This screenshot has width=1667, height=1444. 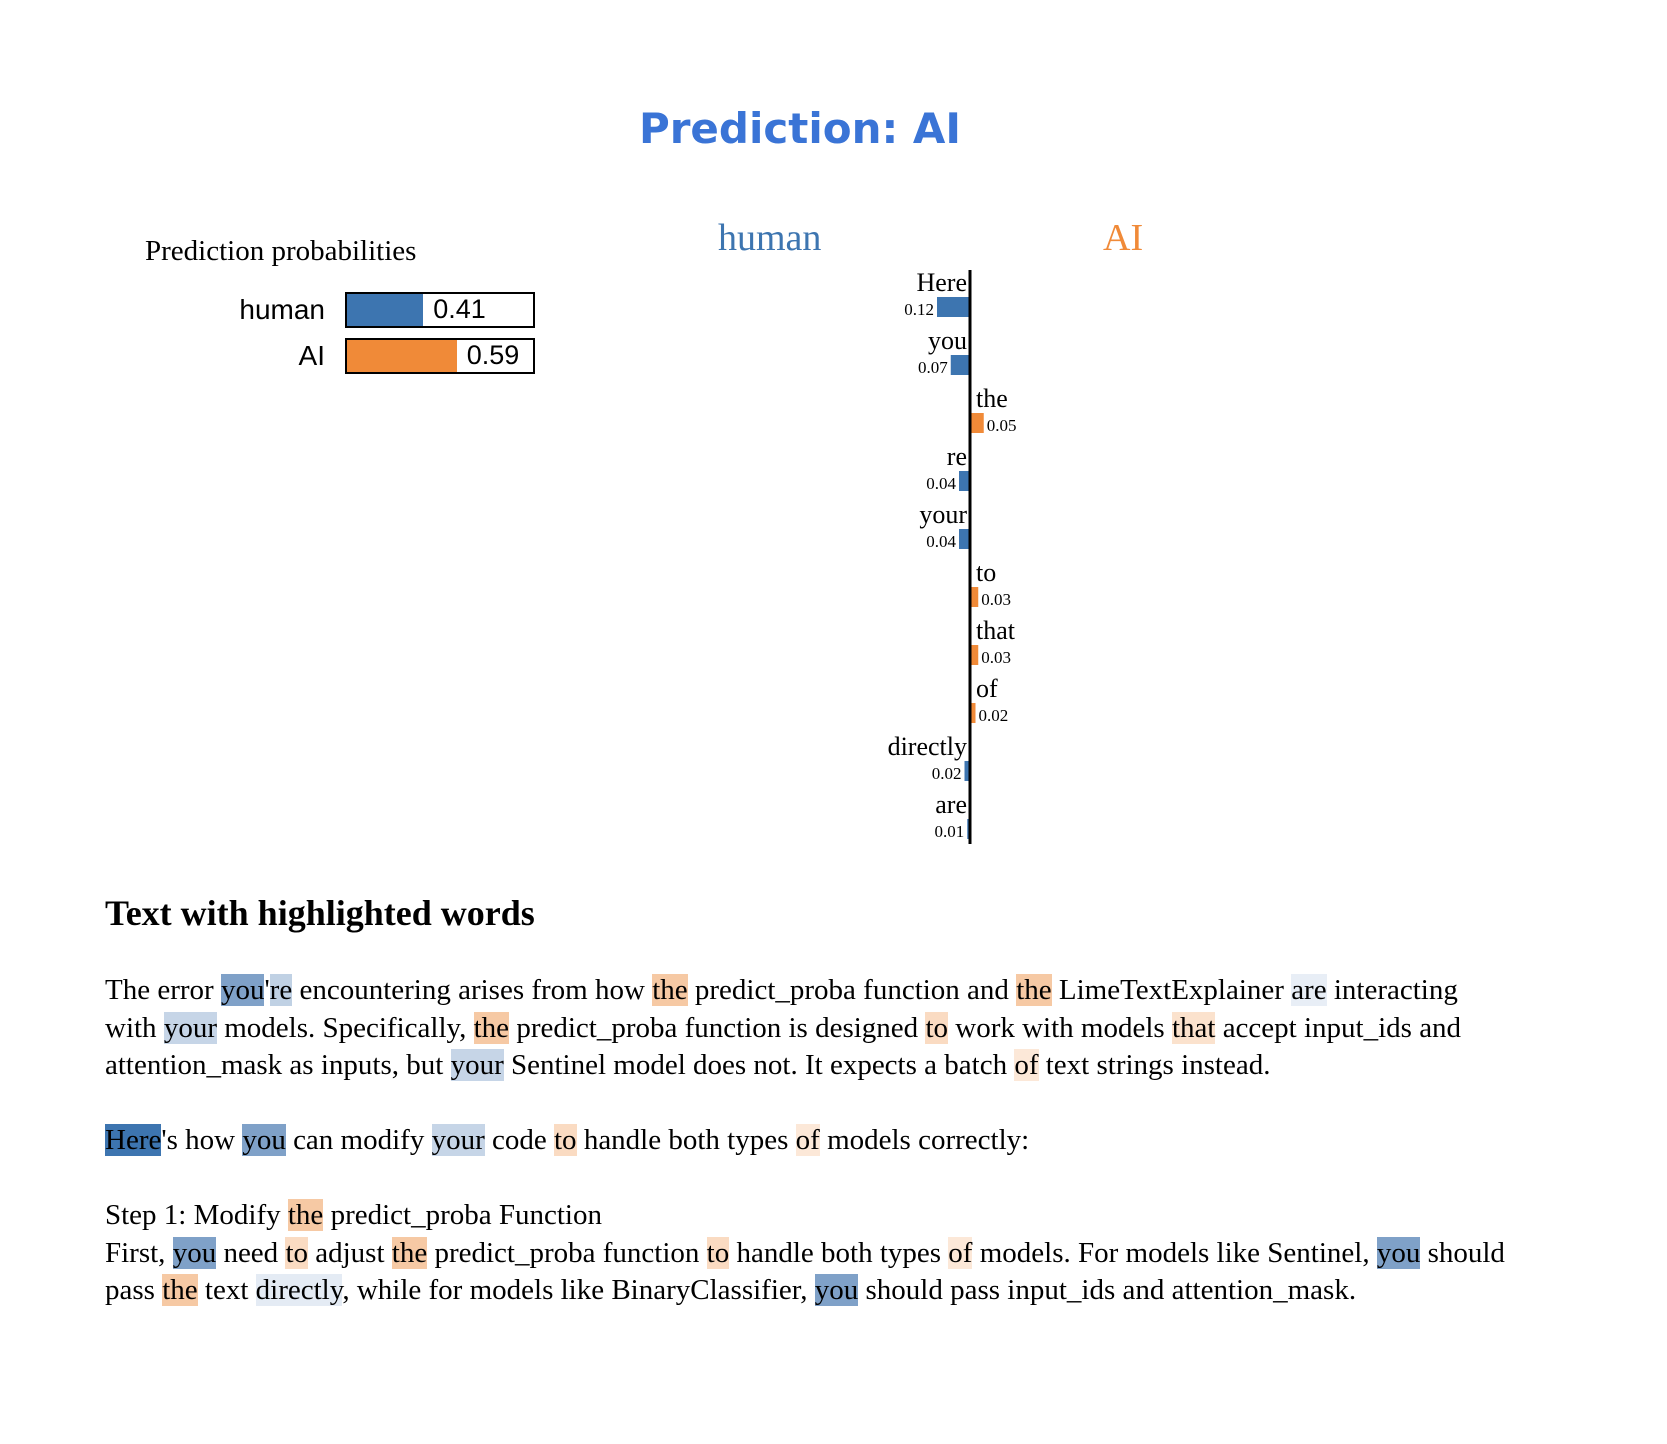 What do you see at coordinates (1060, 1027) in the screenshot?
I see `text-segment: work with models` at bounding box center [1060, 1027].